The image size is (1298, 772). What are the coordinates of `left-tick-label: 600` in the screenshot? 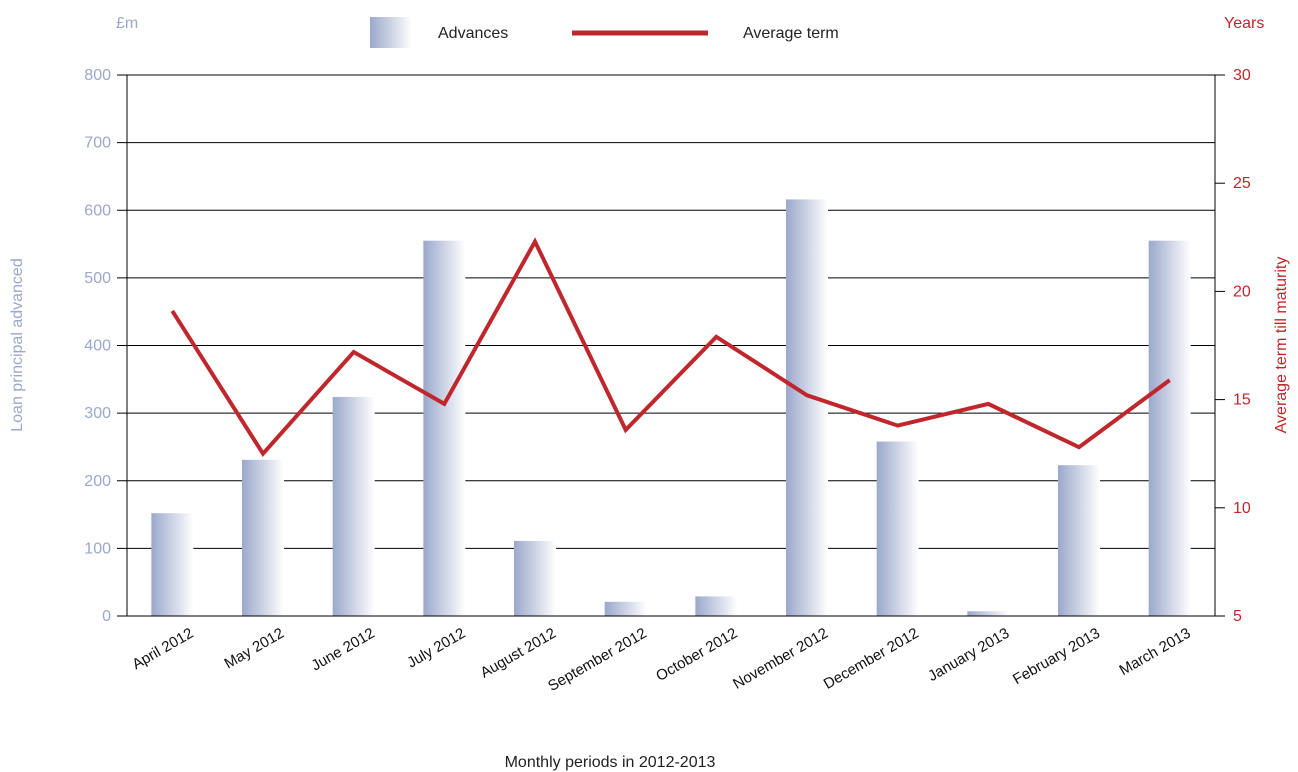 It's located at (97, 210).